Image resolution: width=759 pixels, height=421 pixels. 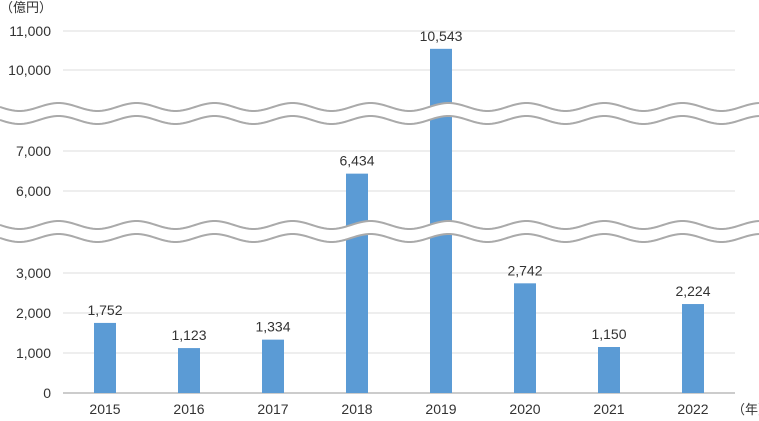 I want to click on x-tick-label: 2020, so click(x=524, y=408).